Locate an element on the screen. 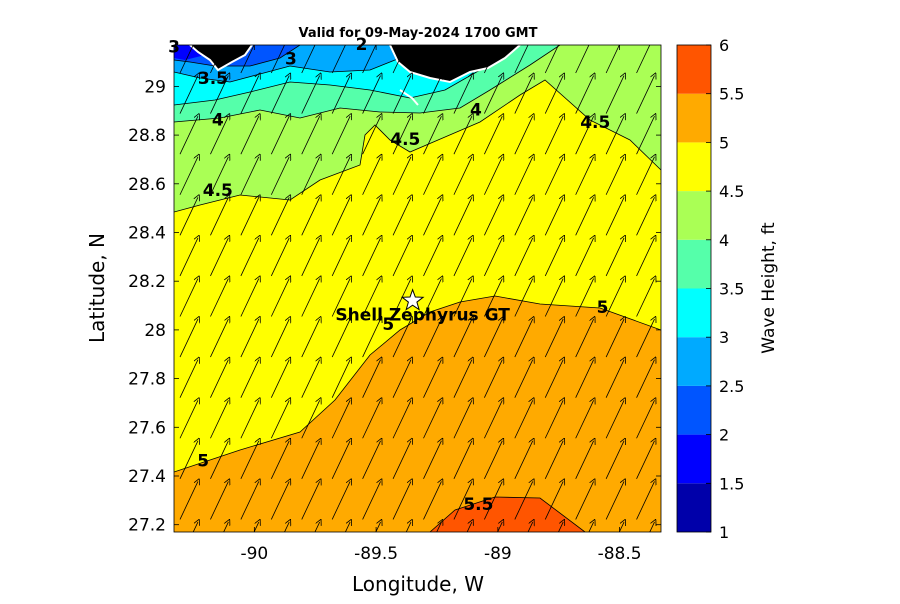 Image resolution: width=900 pixels, height=604 pixels. station-star-icon is located at coordinates (412, 299).